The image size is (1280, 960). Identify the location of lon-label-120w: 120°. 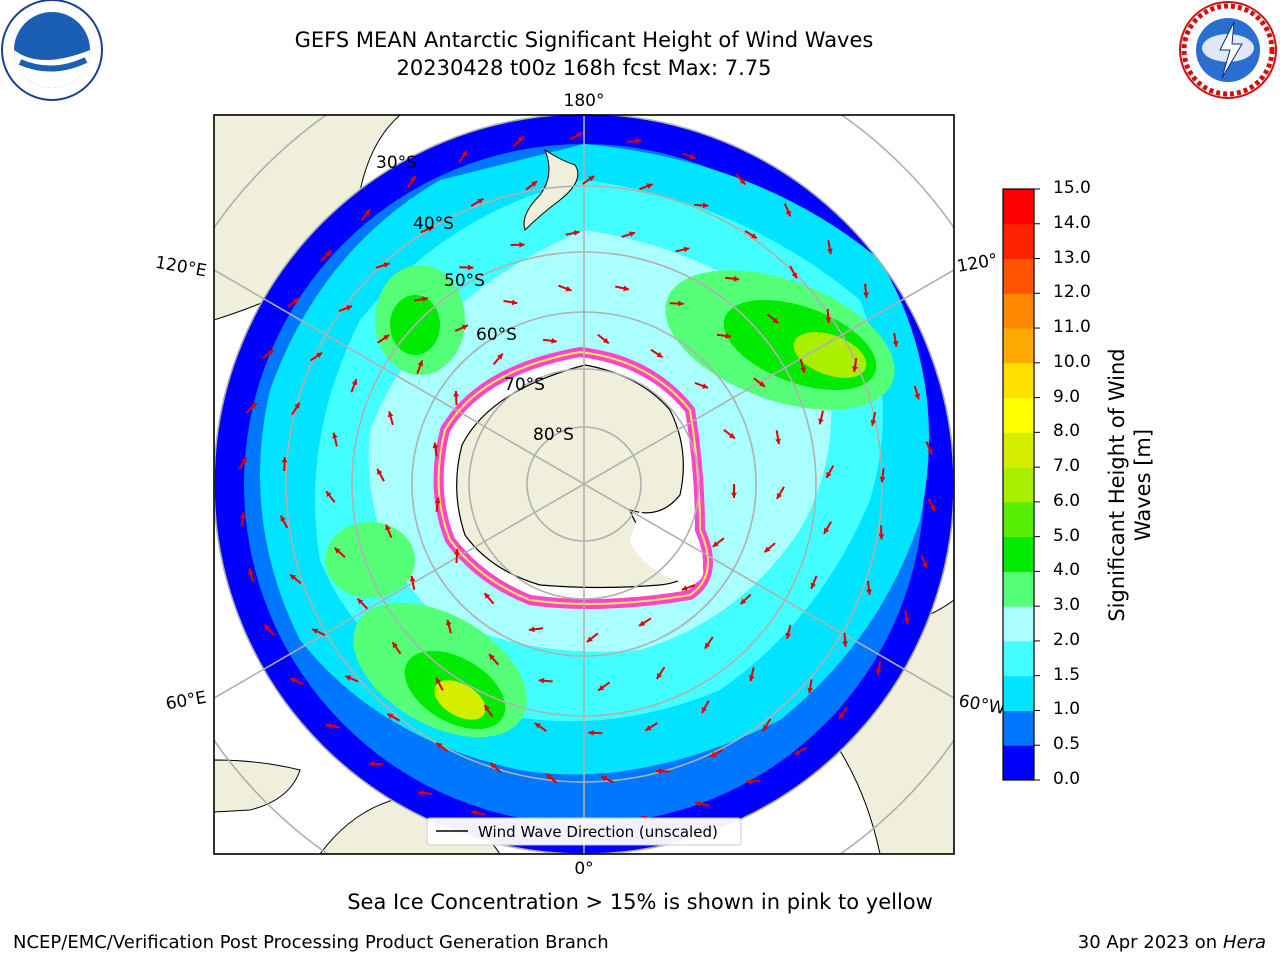
(977, 263).